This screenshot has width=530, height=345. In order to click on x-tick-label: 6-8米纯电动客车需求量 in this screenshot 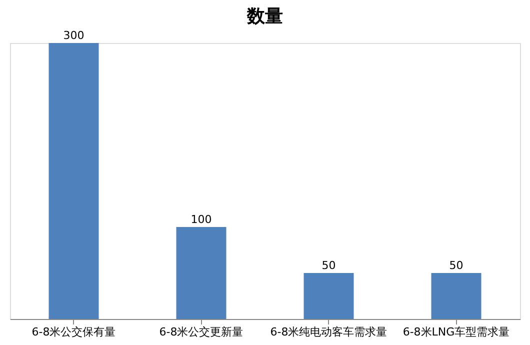, I will do `click(329, 332)`.